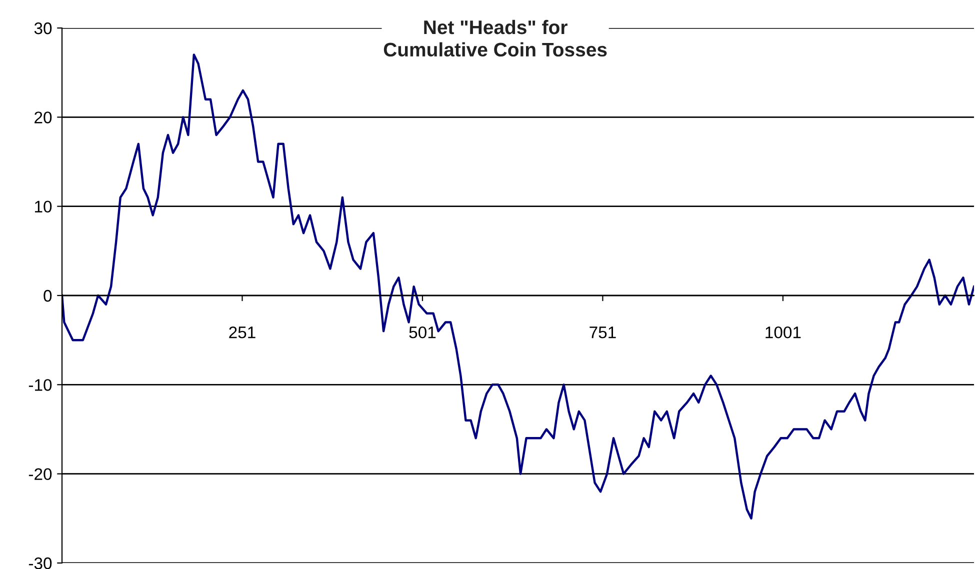 The height and width of the screenshot is (569, 975). What do you see at coordinates (40, 385) in the screenshot?
I see `y-tick-label: -10` at bounding box center [40, 385].